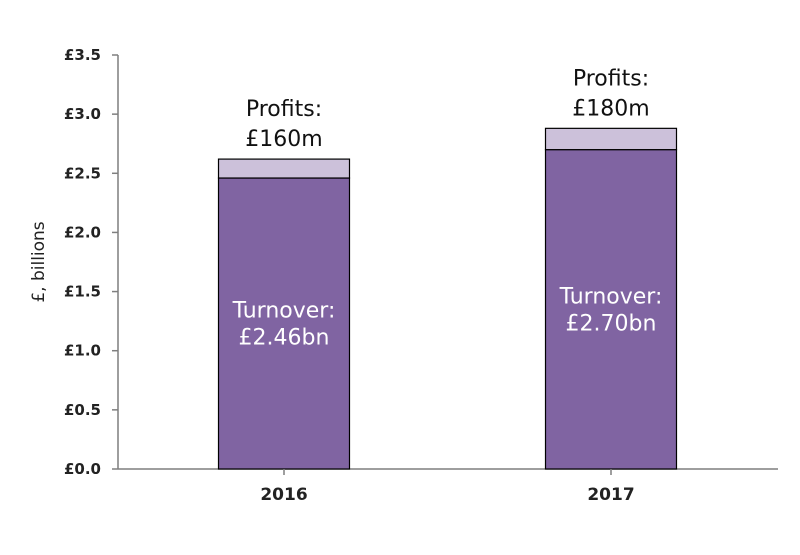 The width and height of the screenshot is (800, 555). Describe the element at coordinates (610, 495) in the screenshot. I see `x-tick-label: 2017` at that location.